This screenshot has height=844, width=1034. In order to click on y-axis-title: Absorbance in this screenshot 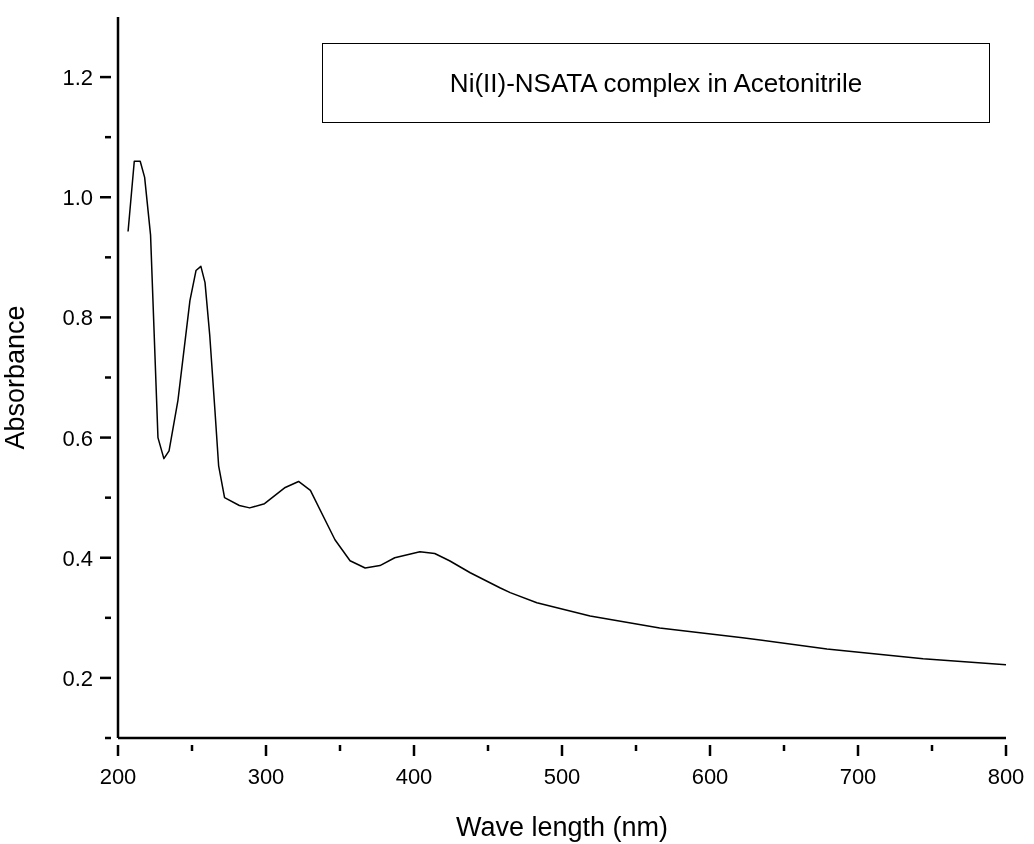, I will do `click(15, 377)`.